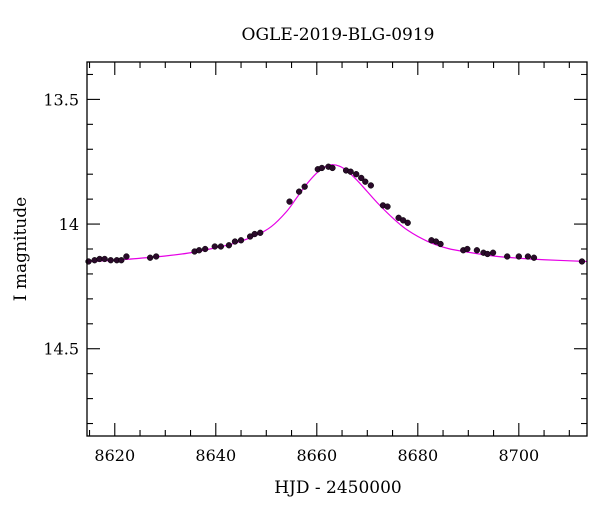 Image resolution: width=600 pixels, height=512 pixels. I want to click on x-axis-label: HJD - 2450000, so click(338, 488).